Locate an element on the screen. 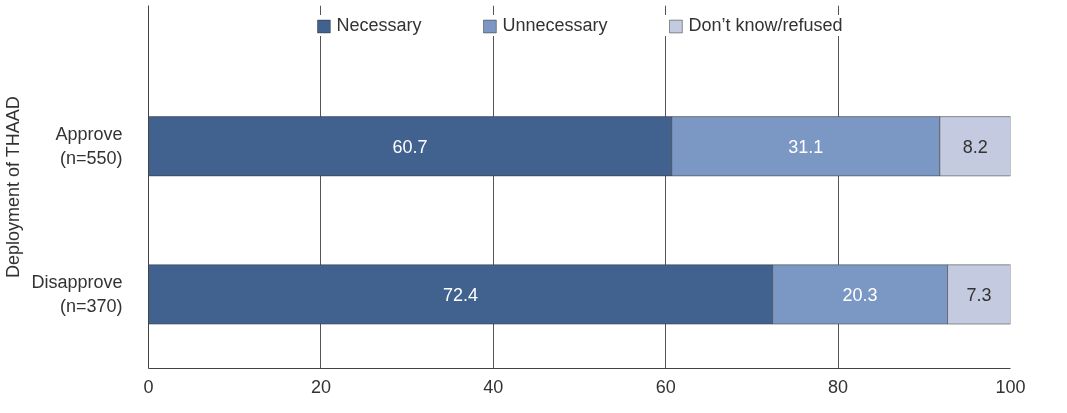 This screenshot has height=413, width=1067. data-label: 72.4 is located at coordinates (461, 294).